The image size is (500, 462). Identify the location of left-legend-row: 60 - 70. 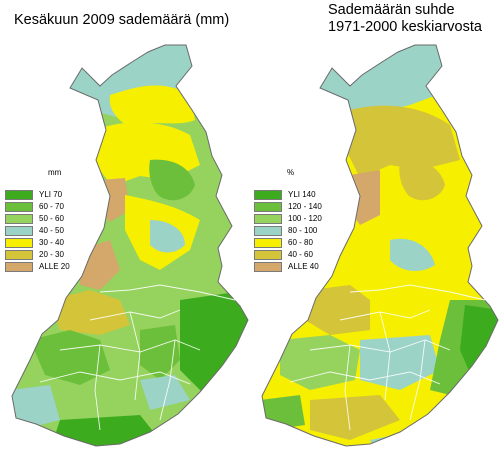
(34, 206).